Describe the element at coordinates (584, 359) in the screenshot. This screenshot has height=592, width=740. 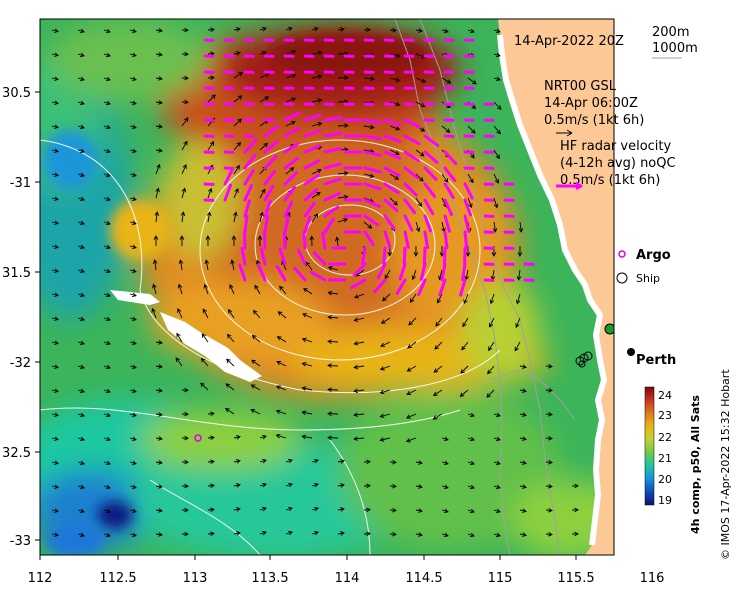
I see `ship-track` at that location.